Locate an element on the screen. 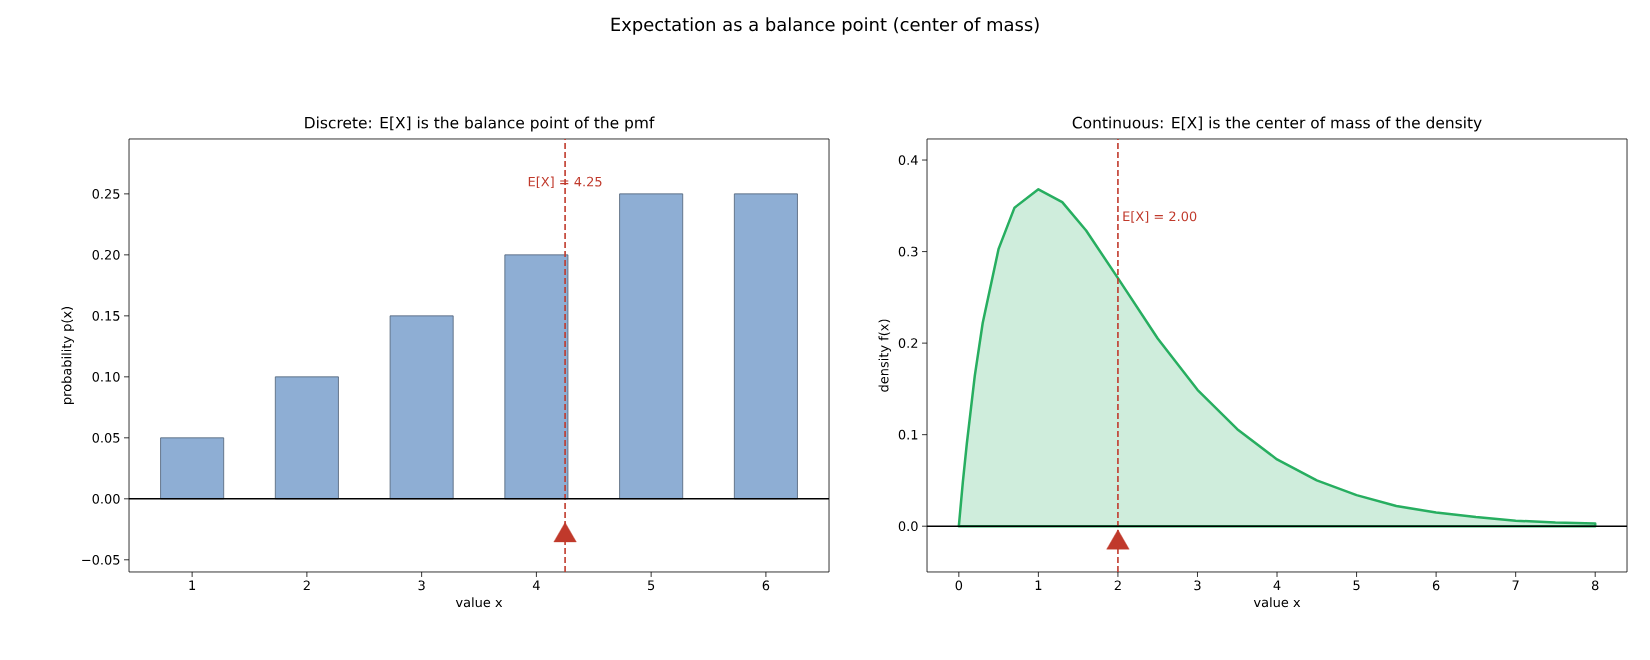 The image size is (1650, 660). y-tick-label: 0.10 is located at coordinates (106, 376).